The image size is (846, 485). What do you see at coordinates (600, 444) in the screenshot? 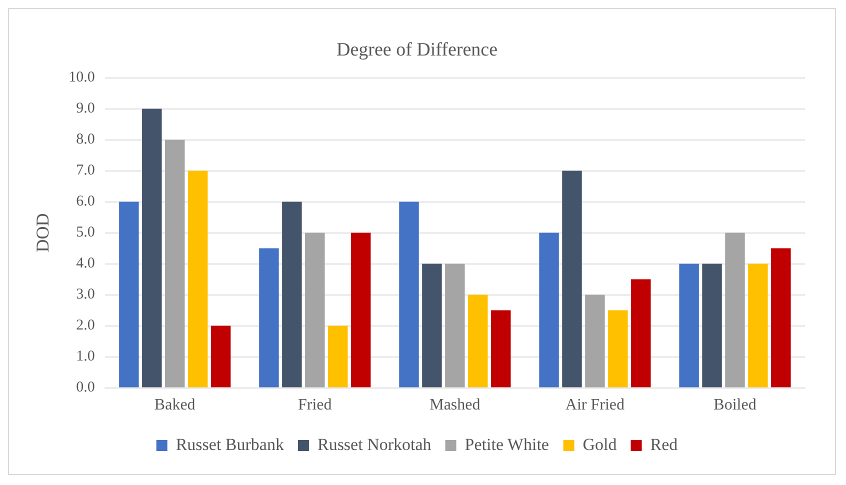
I see `legend-label: Gold` at bounding box center [600, 444].